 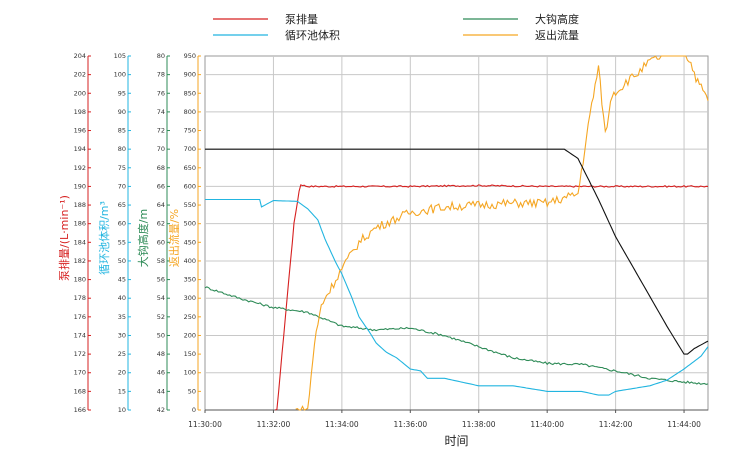 I want to click on y-tick-label: 500, so click(x=190, y=224).